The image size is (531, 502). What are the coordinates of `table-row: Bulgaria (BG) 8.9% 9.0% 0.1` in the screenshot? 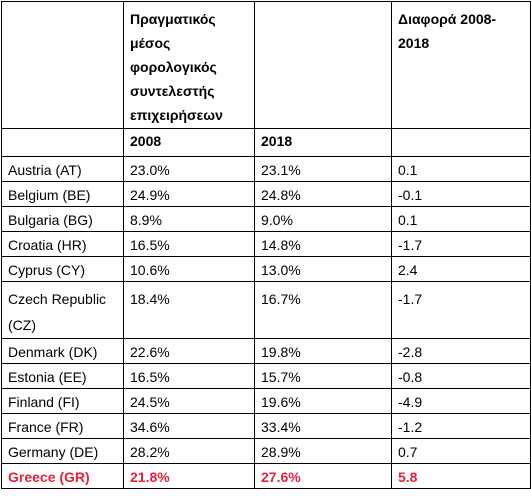 It's located at (266, 219).